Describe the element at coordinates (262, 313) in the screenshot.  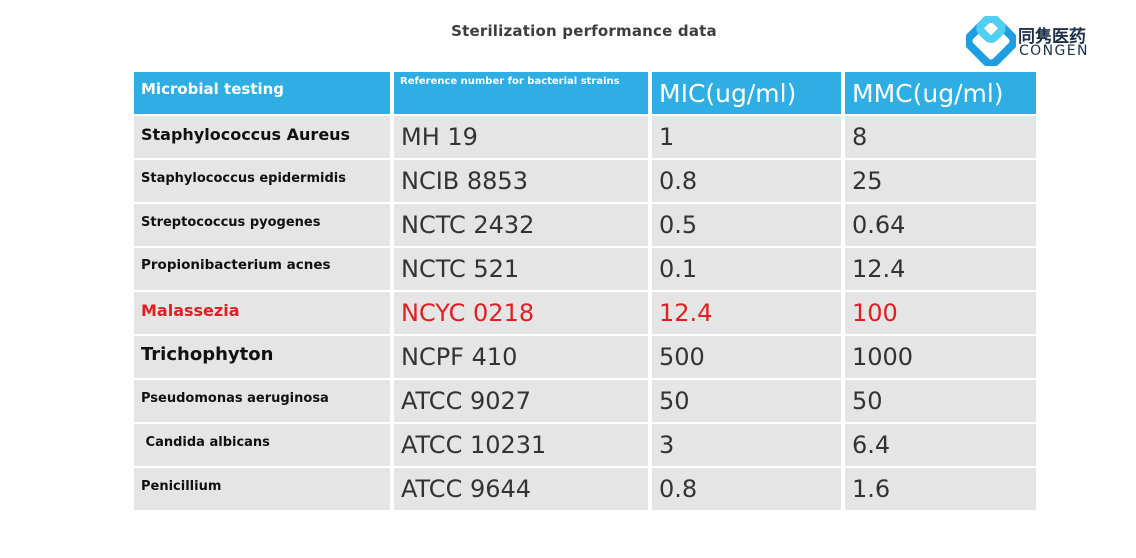
I see `table-cell-microbe: Malassezia` at that location.